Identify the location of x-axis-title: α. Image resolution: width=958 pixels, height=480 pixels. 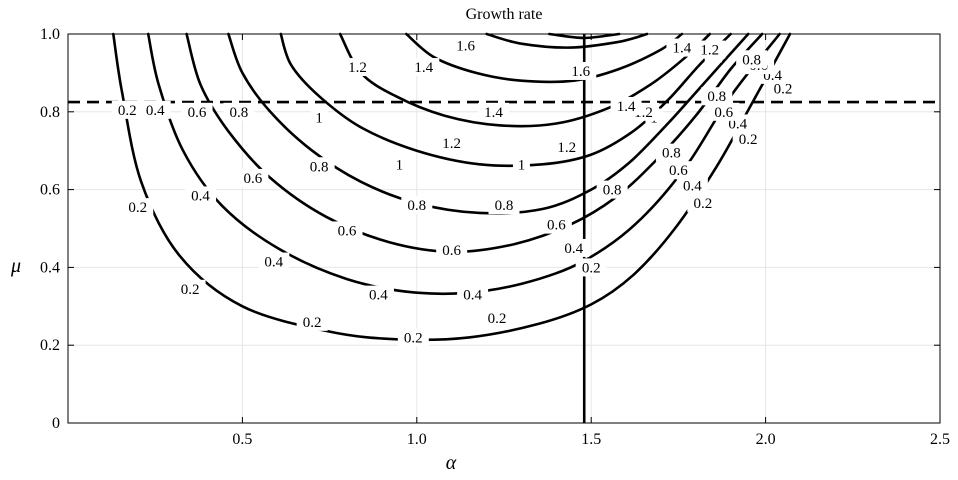
(451, 463).